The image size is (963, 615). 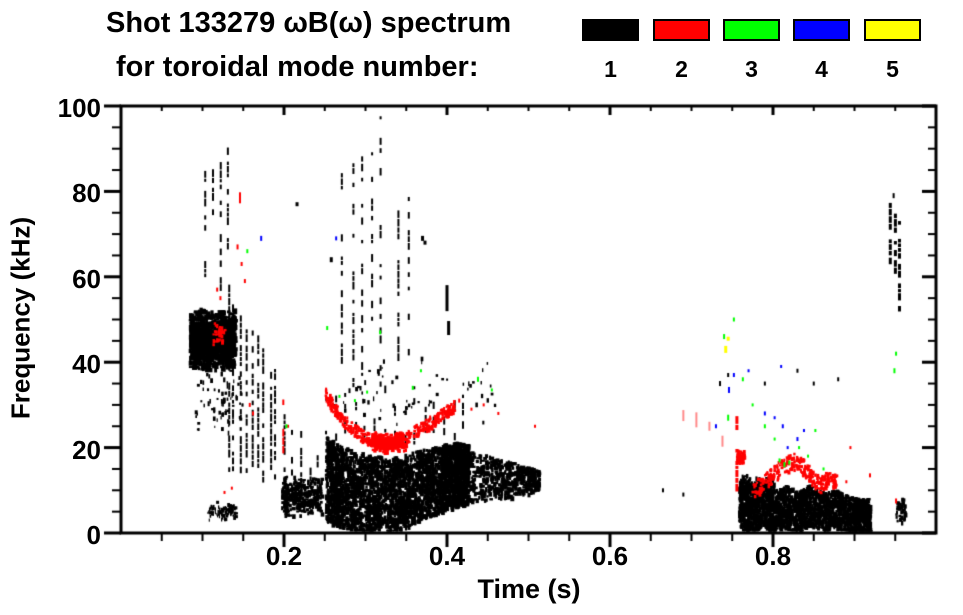 I want to click on legend-swatch-n4, so click(x=821, y=30).